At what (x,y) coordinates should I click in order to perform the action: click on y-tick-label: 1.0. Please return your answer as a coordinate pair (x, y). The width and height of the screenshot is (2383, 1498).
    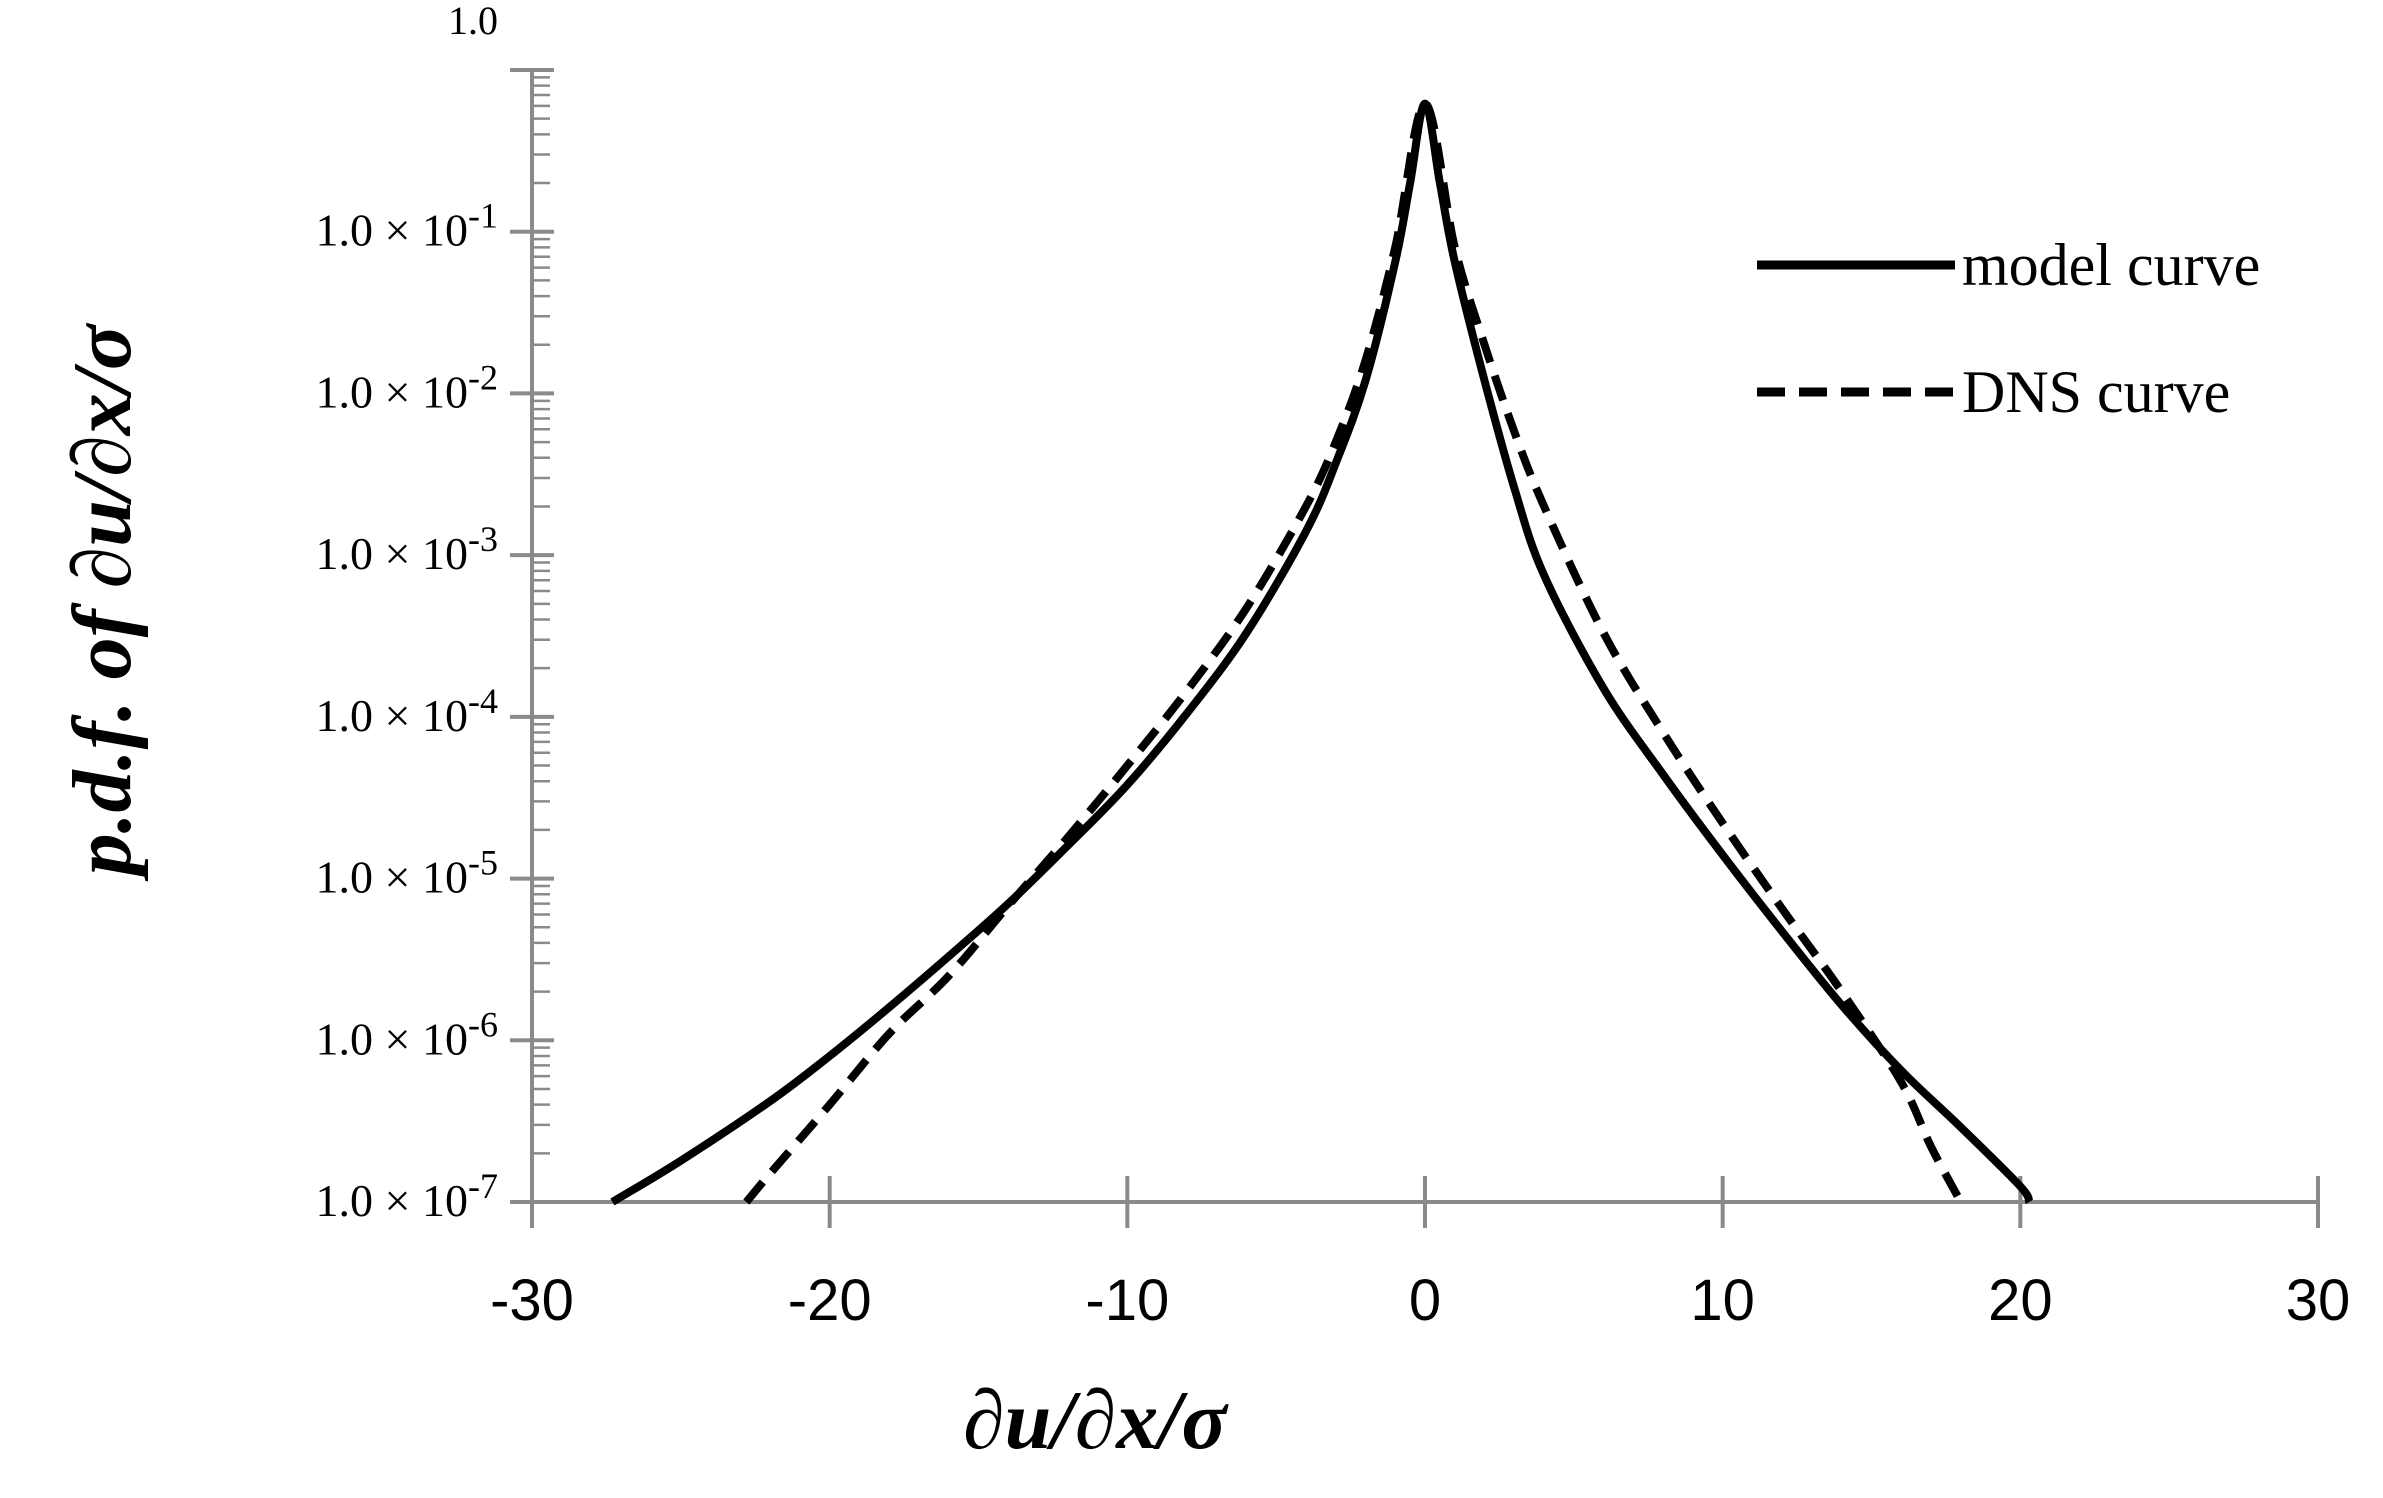
    Looking at the image, I should click on (473, 21).